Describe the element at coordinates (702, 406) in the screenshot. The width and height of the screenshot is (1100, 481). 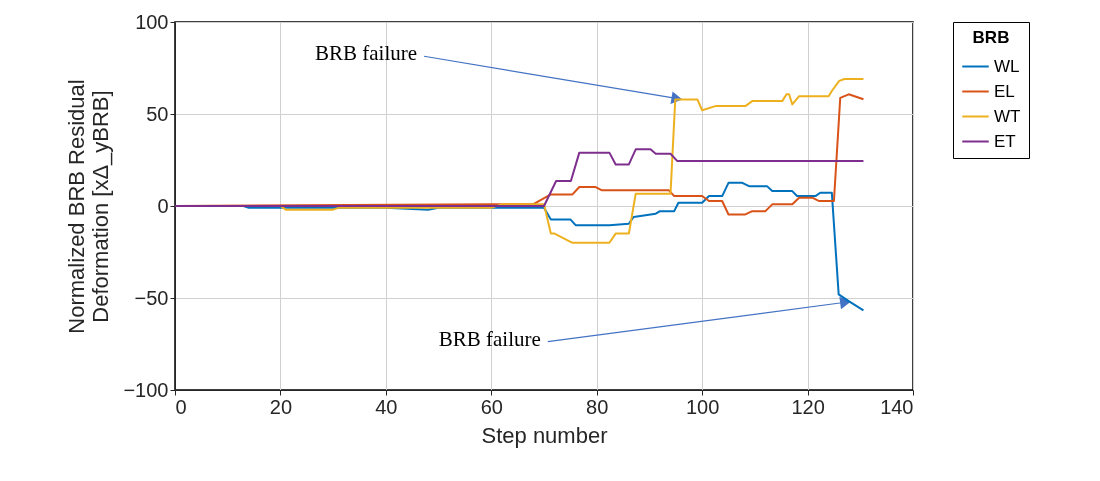
I see `x-tick-label: 100` at that location.